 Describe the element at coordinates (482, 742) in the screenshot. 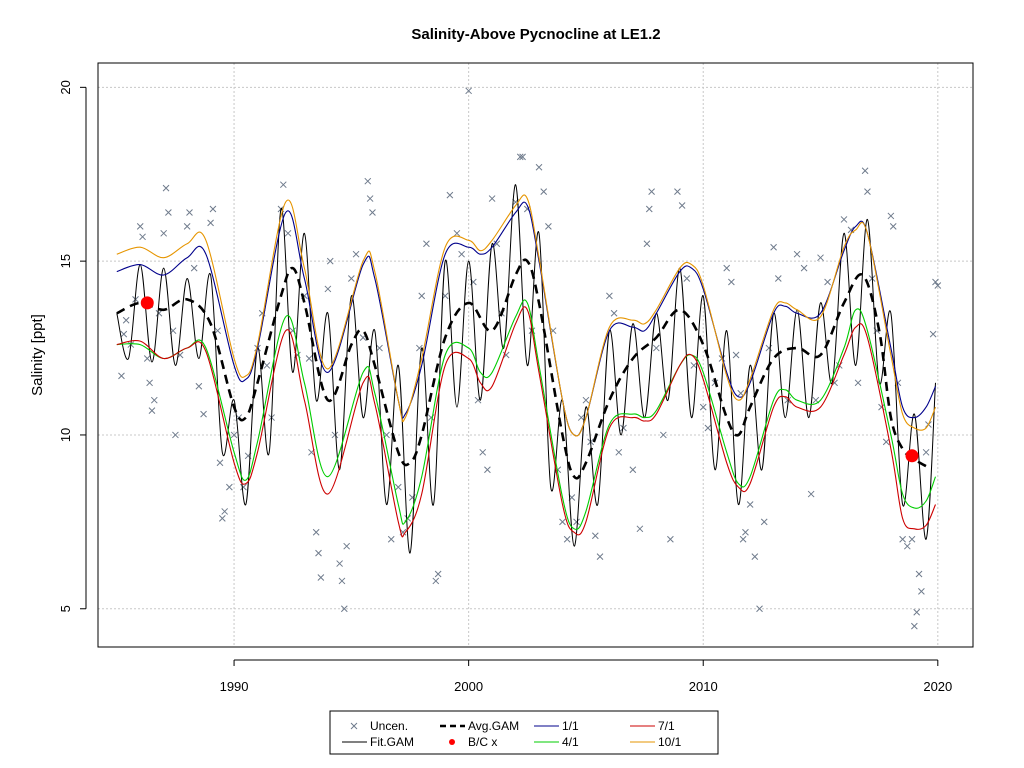

I see `legend-label-bc: B/C x` at that location.